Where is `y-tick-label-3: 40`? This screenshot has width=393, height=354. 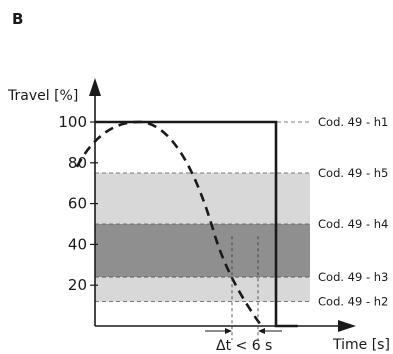
y-tick-label-3: 40 is located at coordinates (77, 244).